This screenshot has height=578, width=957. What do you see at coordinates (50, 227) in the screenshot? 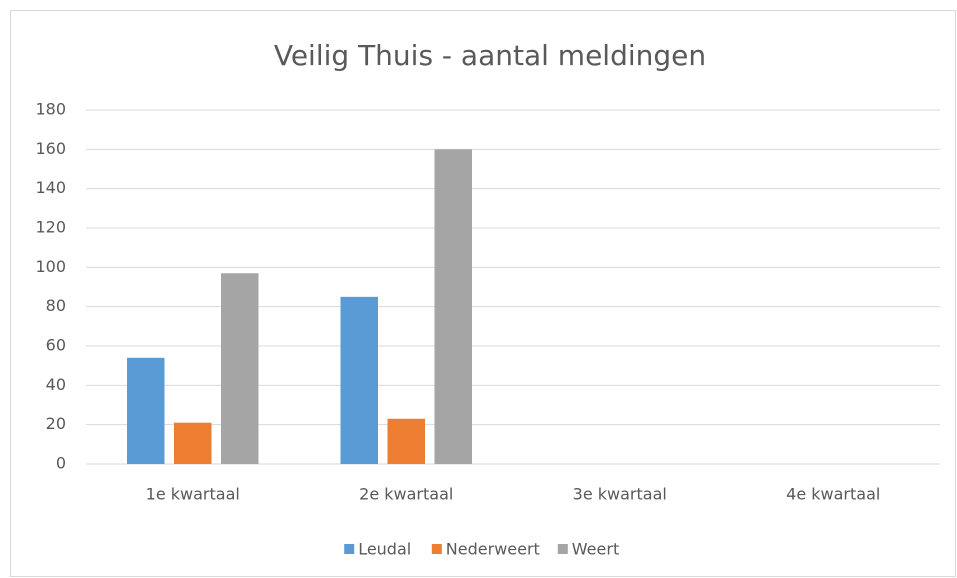
I see `y-tick-label: 120` at bounding box center [50, 227].